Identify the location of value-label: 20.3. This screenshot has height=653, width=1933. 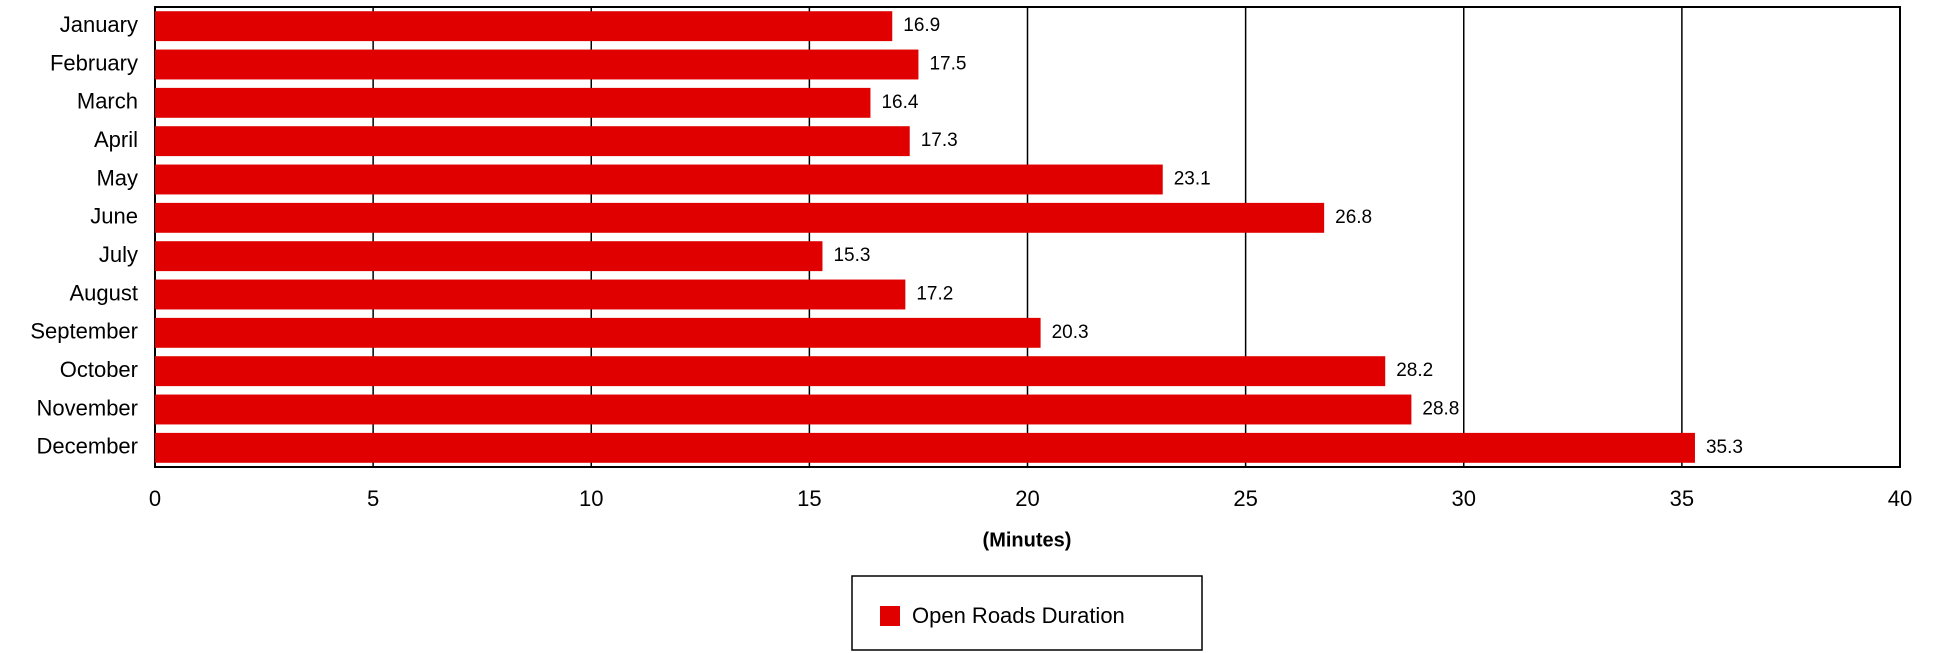
(1070, 332).